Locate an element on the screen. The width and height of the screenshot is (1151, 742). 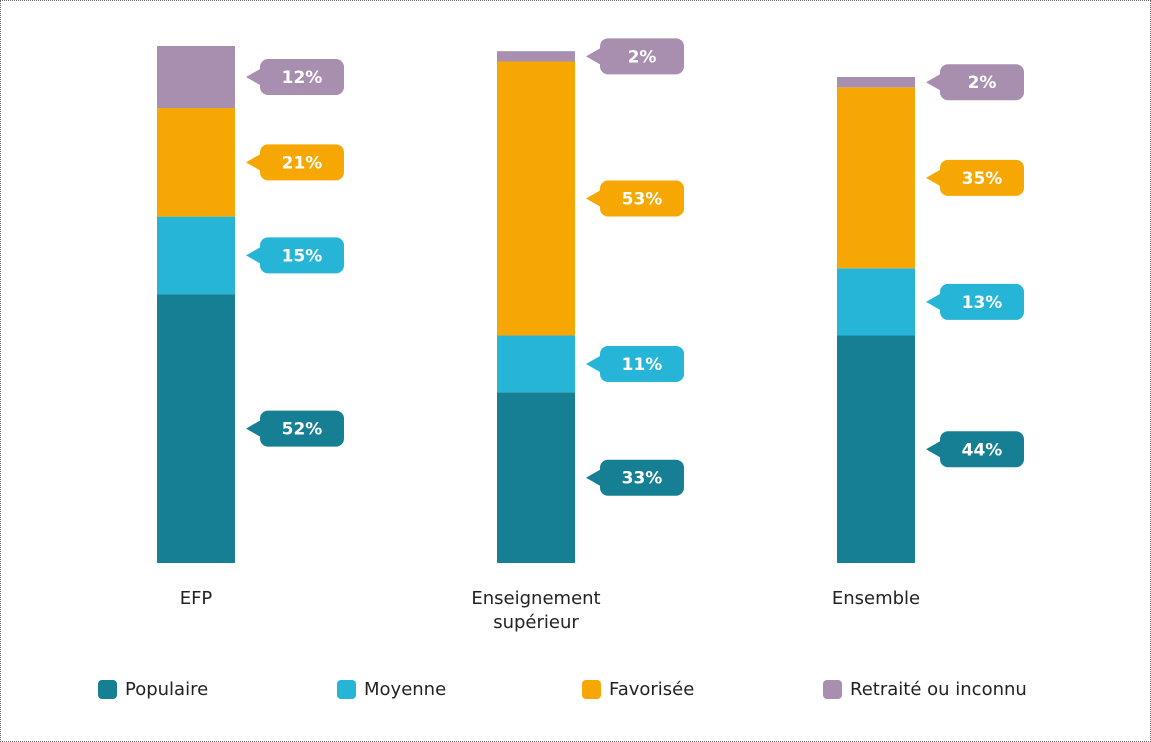
value-label: 12% is located at coordinates (302, 78).